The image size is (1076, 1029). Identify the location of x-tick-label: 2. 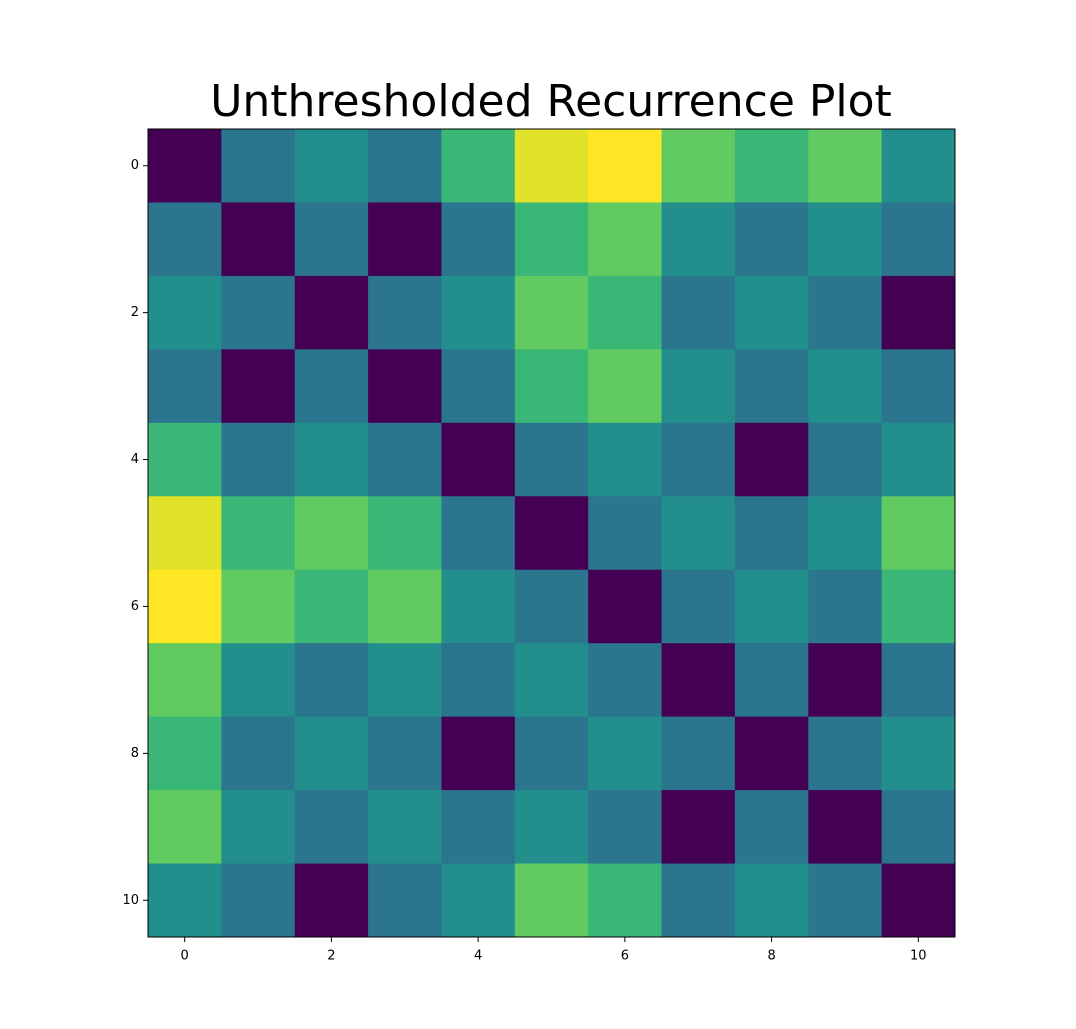
(331, 956).